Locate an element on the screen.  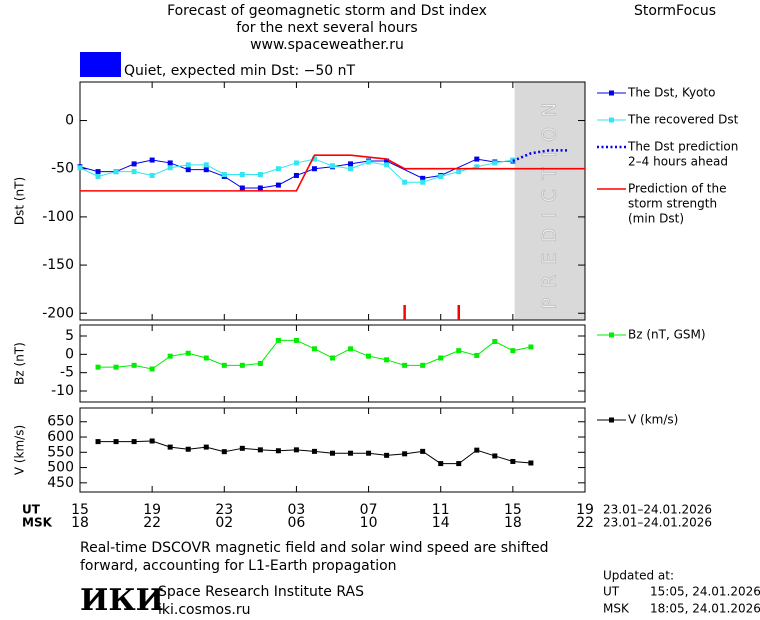
x-tick-label: 06 is located at coordinates (297, 523).